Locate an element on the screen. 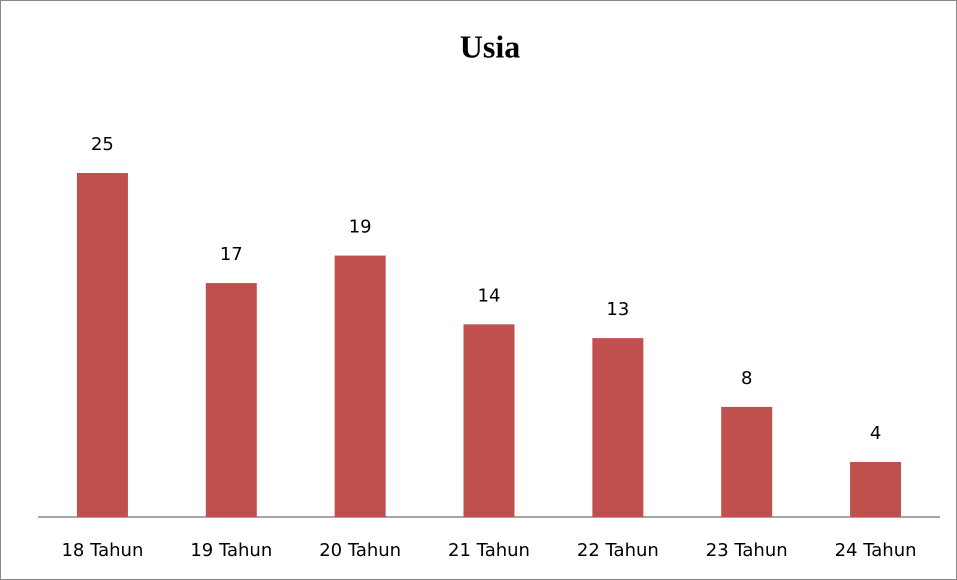  data-label: 8 is located at coordinates (746, 378).